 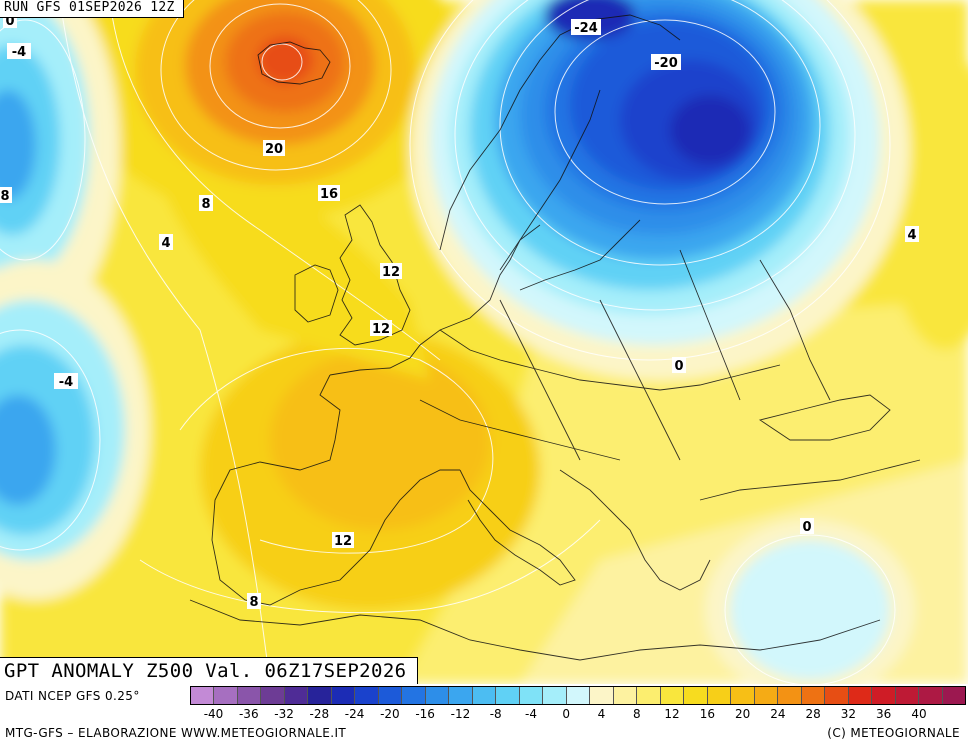 I want to click on color-scale-tick-label: 28, so click(x=813, y=714).